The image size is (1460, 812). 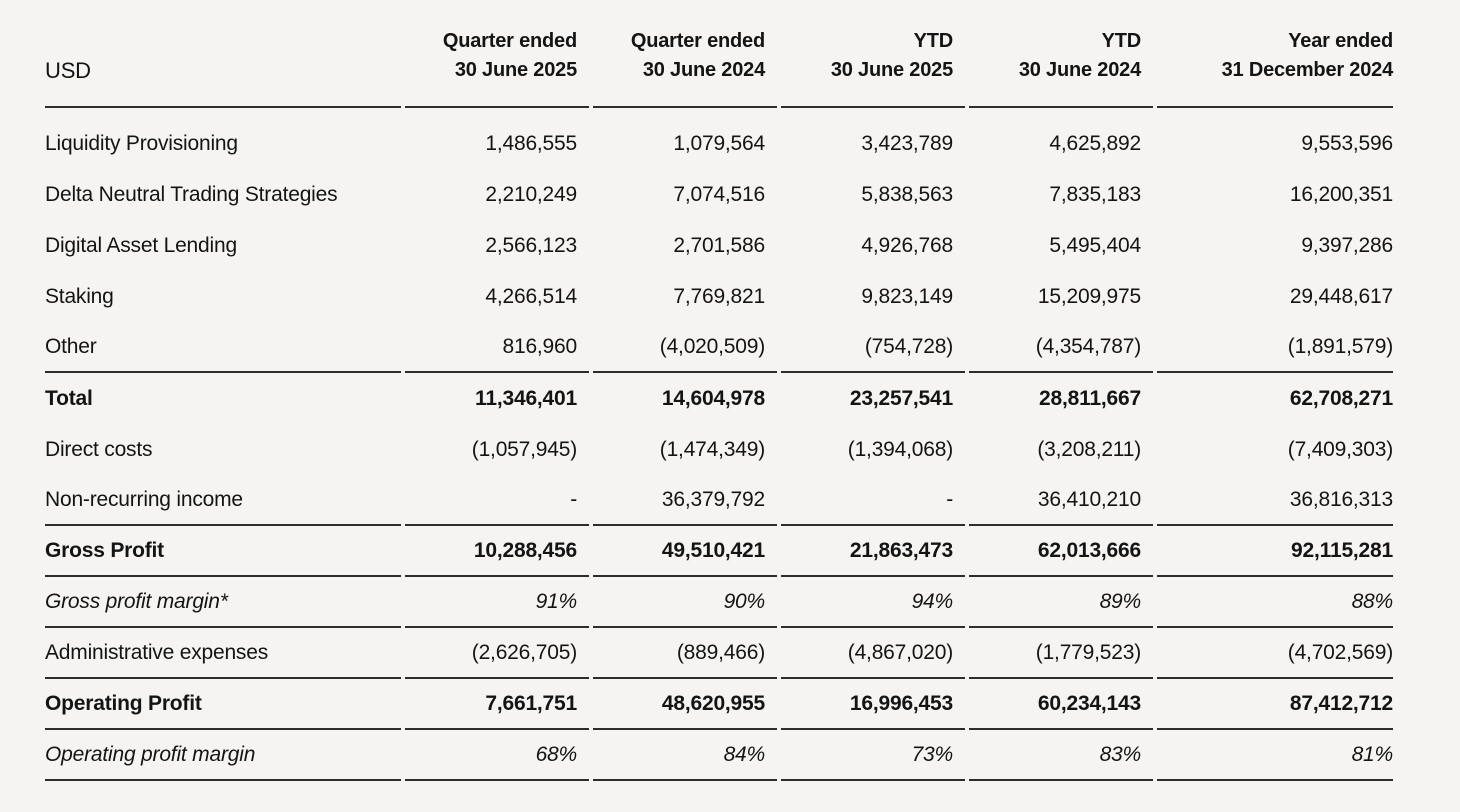 What do you see at coordinates (141, 245) in the screenshot?
I see `row-label: Digital Asset Lending` at bounding box center [141, 245].